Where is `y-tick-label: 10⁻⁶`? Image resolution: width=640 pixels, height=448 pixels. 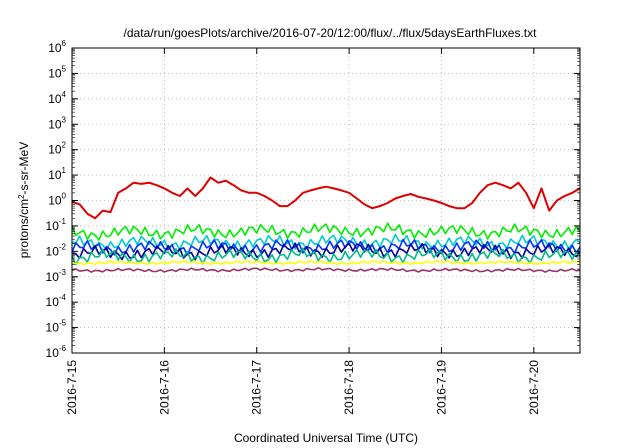
y-tick-label: 10⁻⁶ is located at coordinates (56, 352).